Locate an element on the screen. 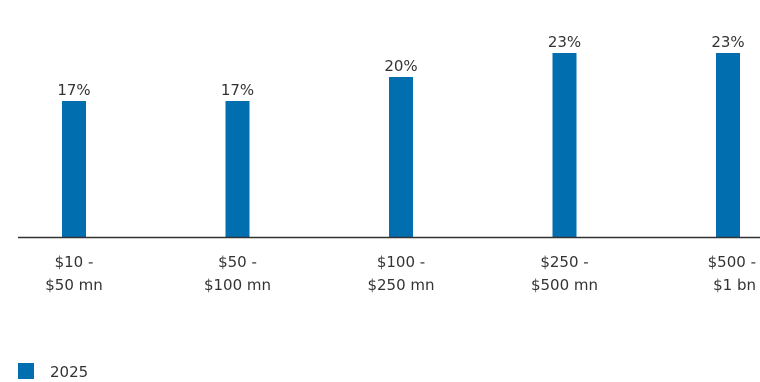 This screenshot has height=382, width=760. x-tick-label-3-line-1: $500 mn is located at coordinates (564, 285).